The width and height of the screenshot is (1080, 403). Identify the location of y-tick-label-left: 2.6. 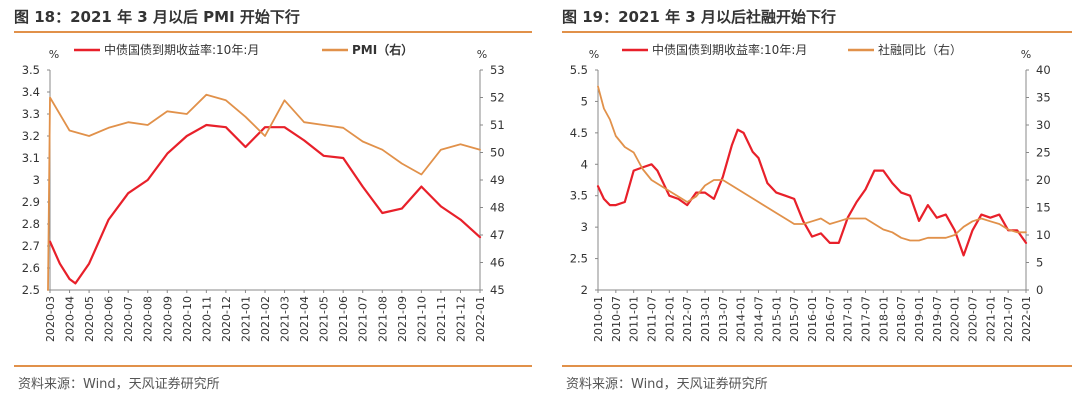
(31, 268).